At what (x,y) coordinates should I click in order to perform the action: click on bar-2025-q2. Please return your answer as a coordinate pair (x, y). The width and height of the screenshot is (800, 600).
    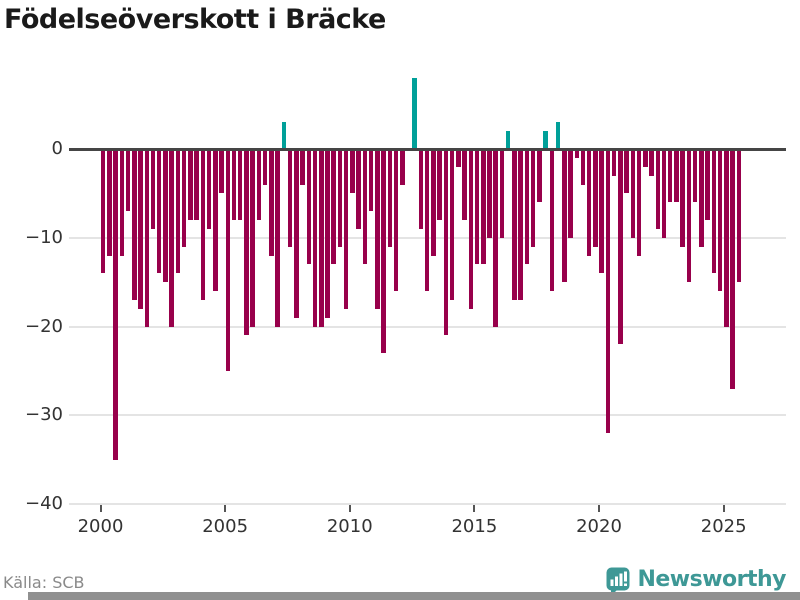
    Looking at the image, I should click on (732, 269).